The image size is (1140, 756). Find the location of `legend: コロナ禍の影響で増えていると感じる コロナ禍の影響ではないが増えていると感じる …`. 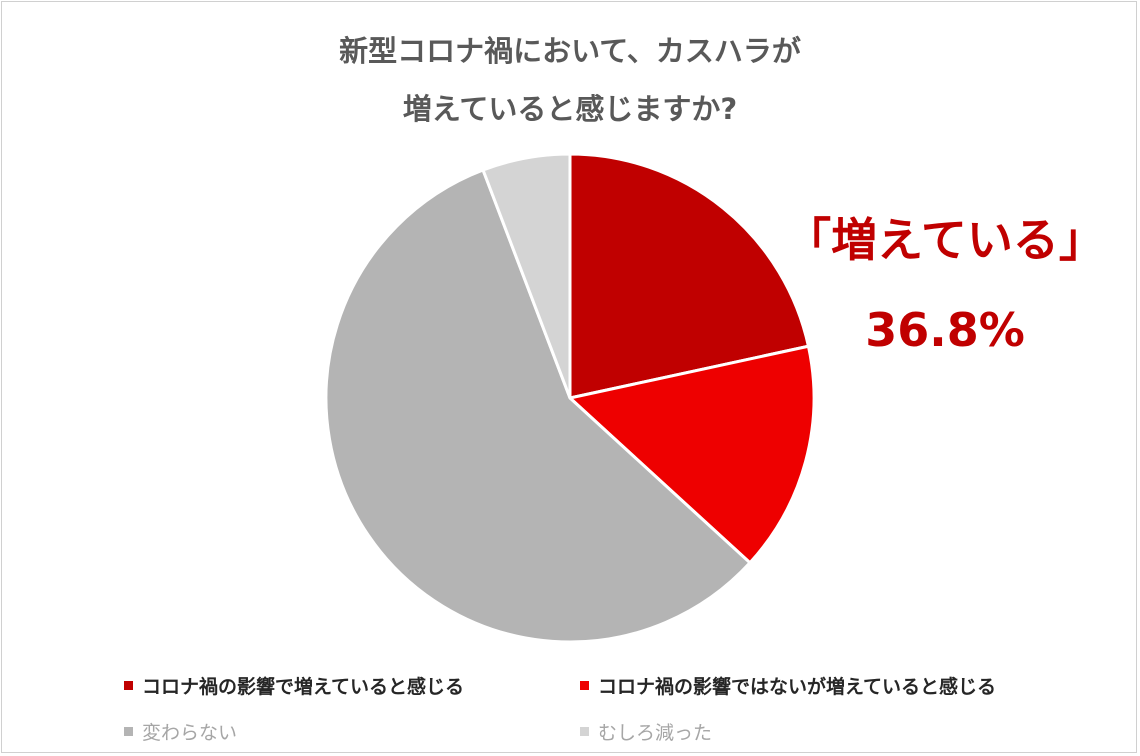

legend: コロナ禍の影響で増えていると感じる コロナ禍の影響ではないが増えていると感じる … is located at coordinates (604, 708).